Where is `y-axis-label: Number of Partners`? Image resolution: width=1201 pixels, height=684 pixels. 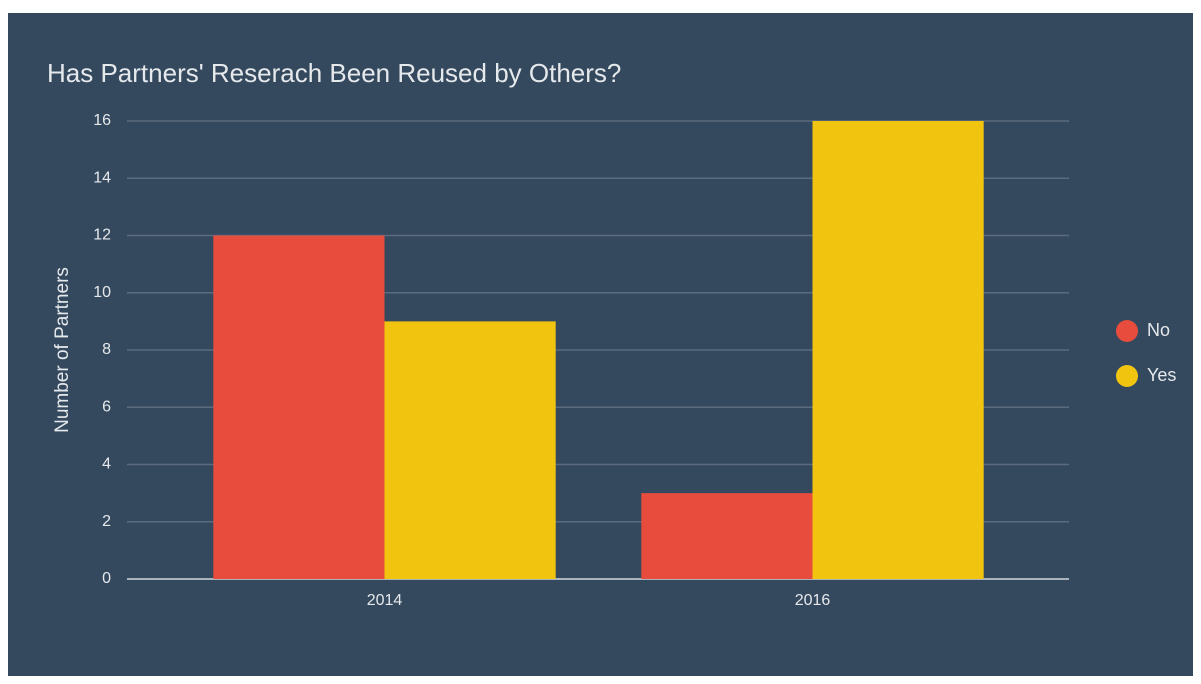 y-axis-label: Number of Partners is located at coordinates (62, 350).